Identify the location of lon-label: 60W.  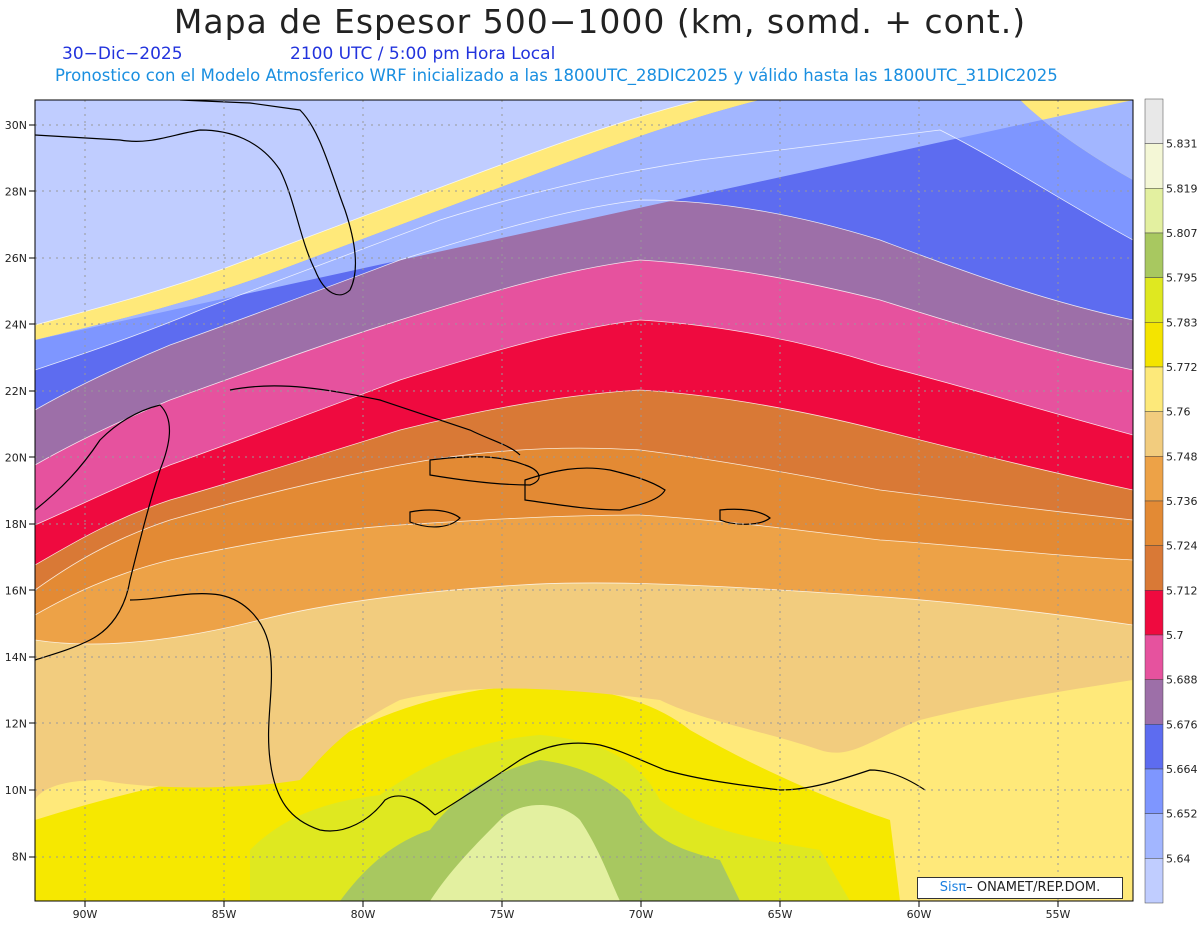
(919, 914).